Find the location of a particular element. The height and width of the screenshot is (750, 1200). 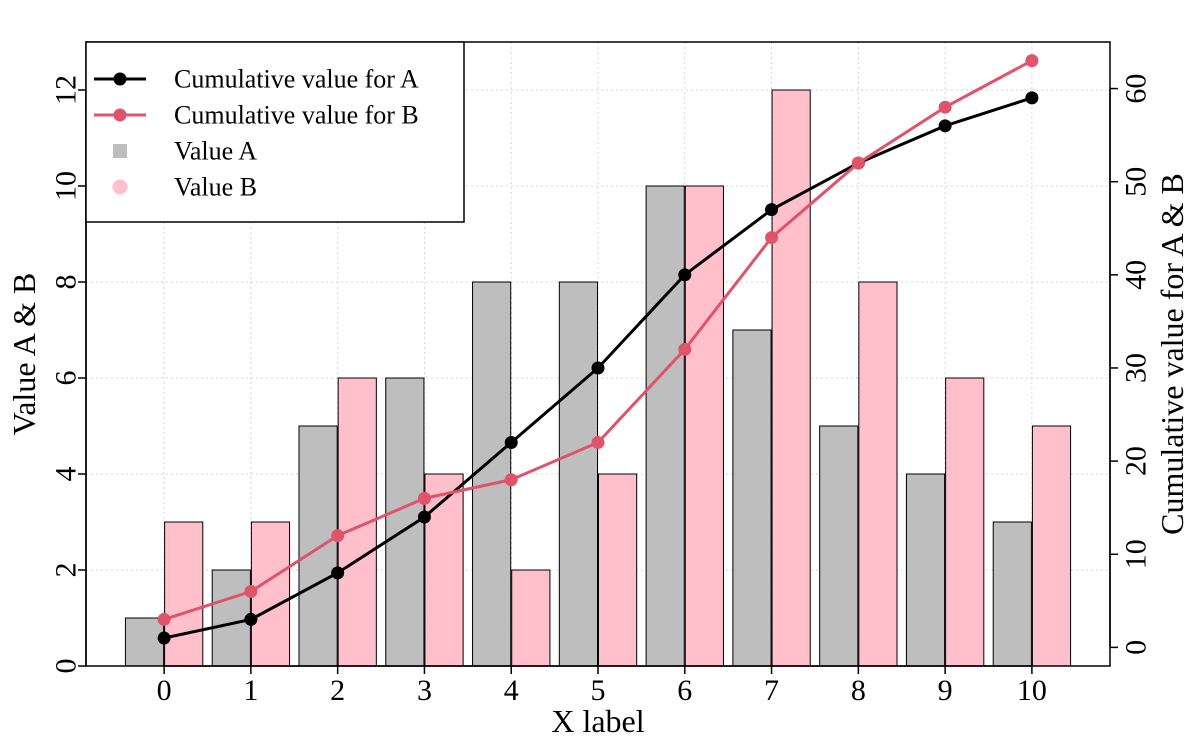

y-tick-label: 8 is located at coordinates (66, 282).